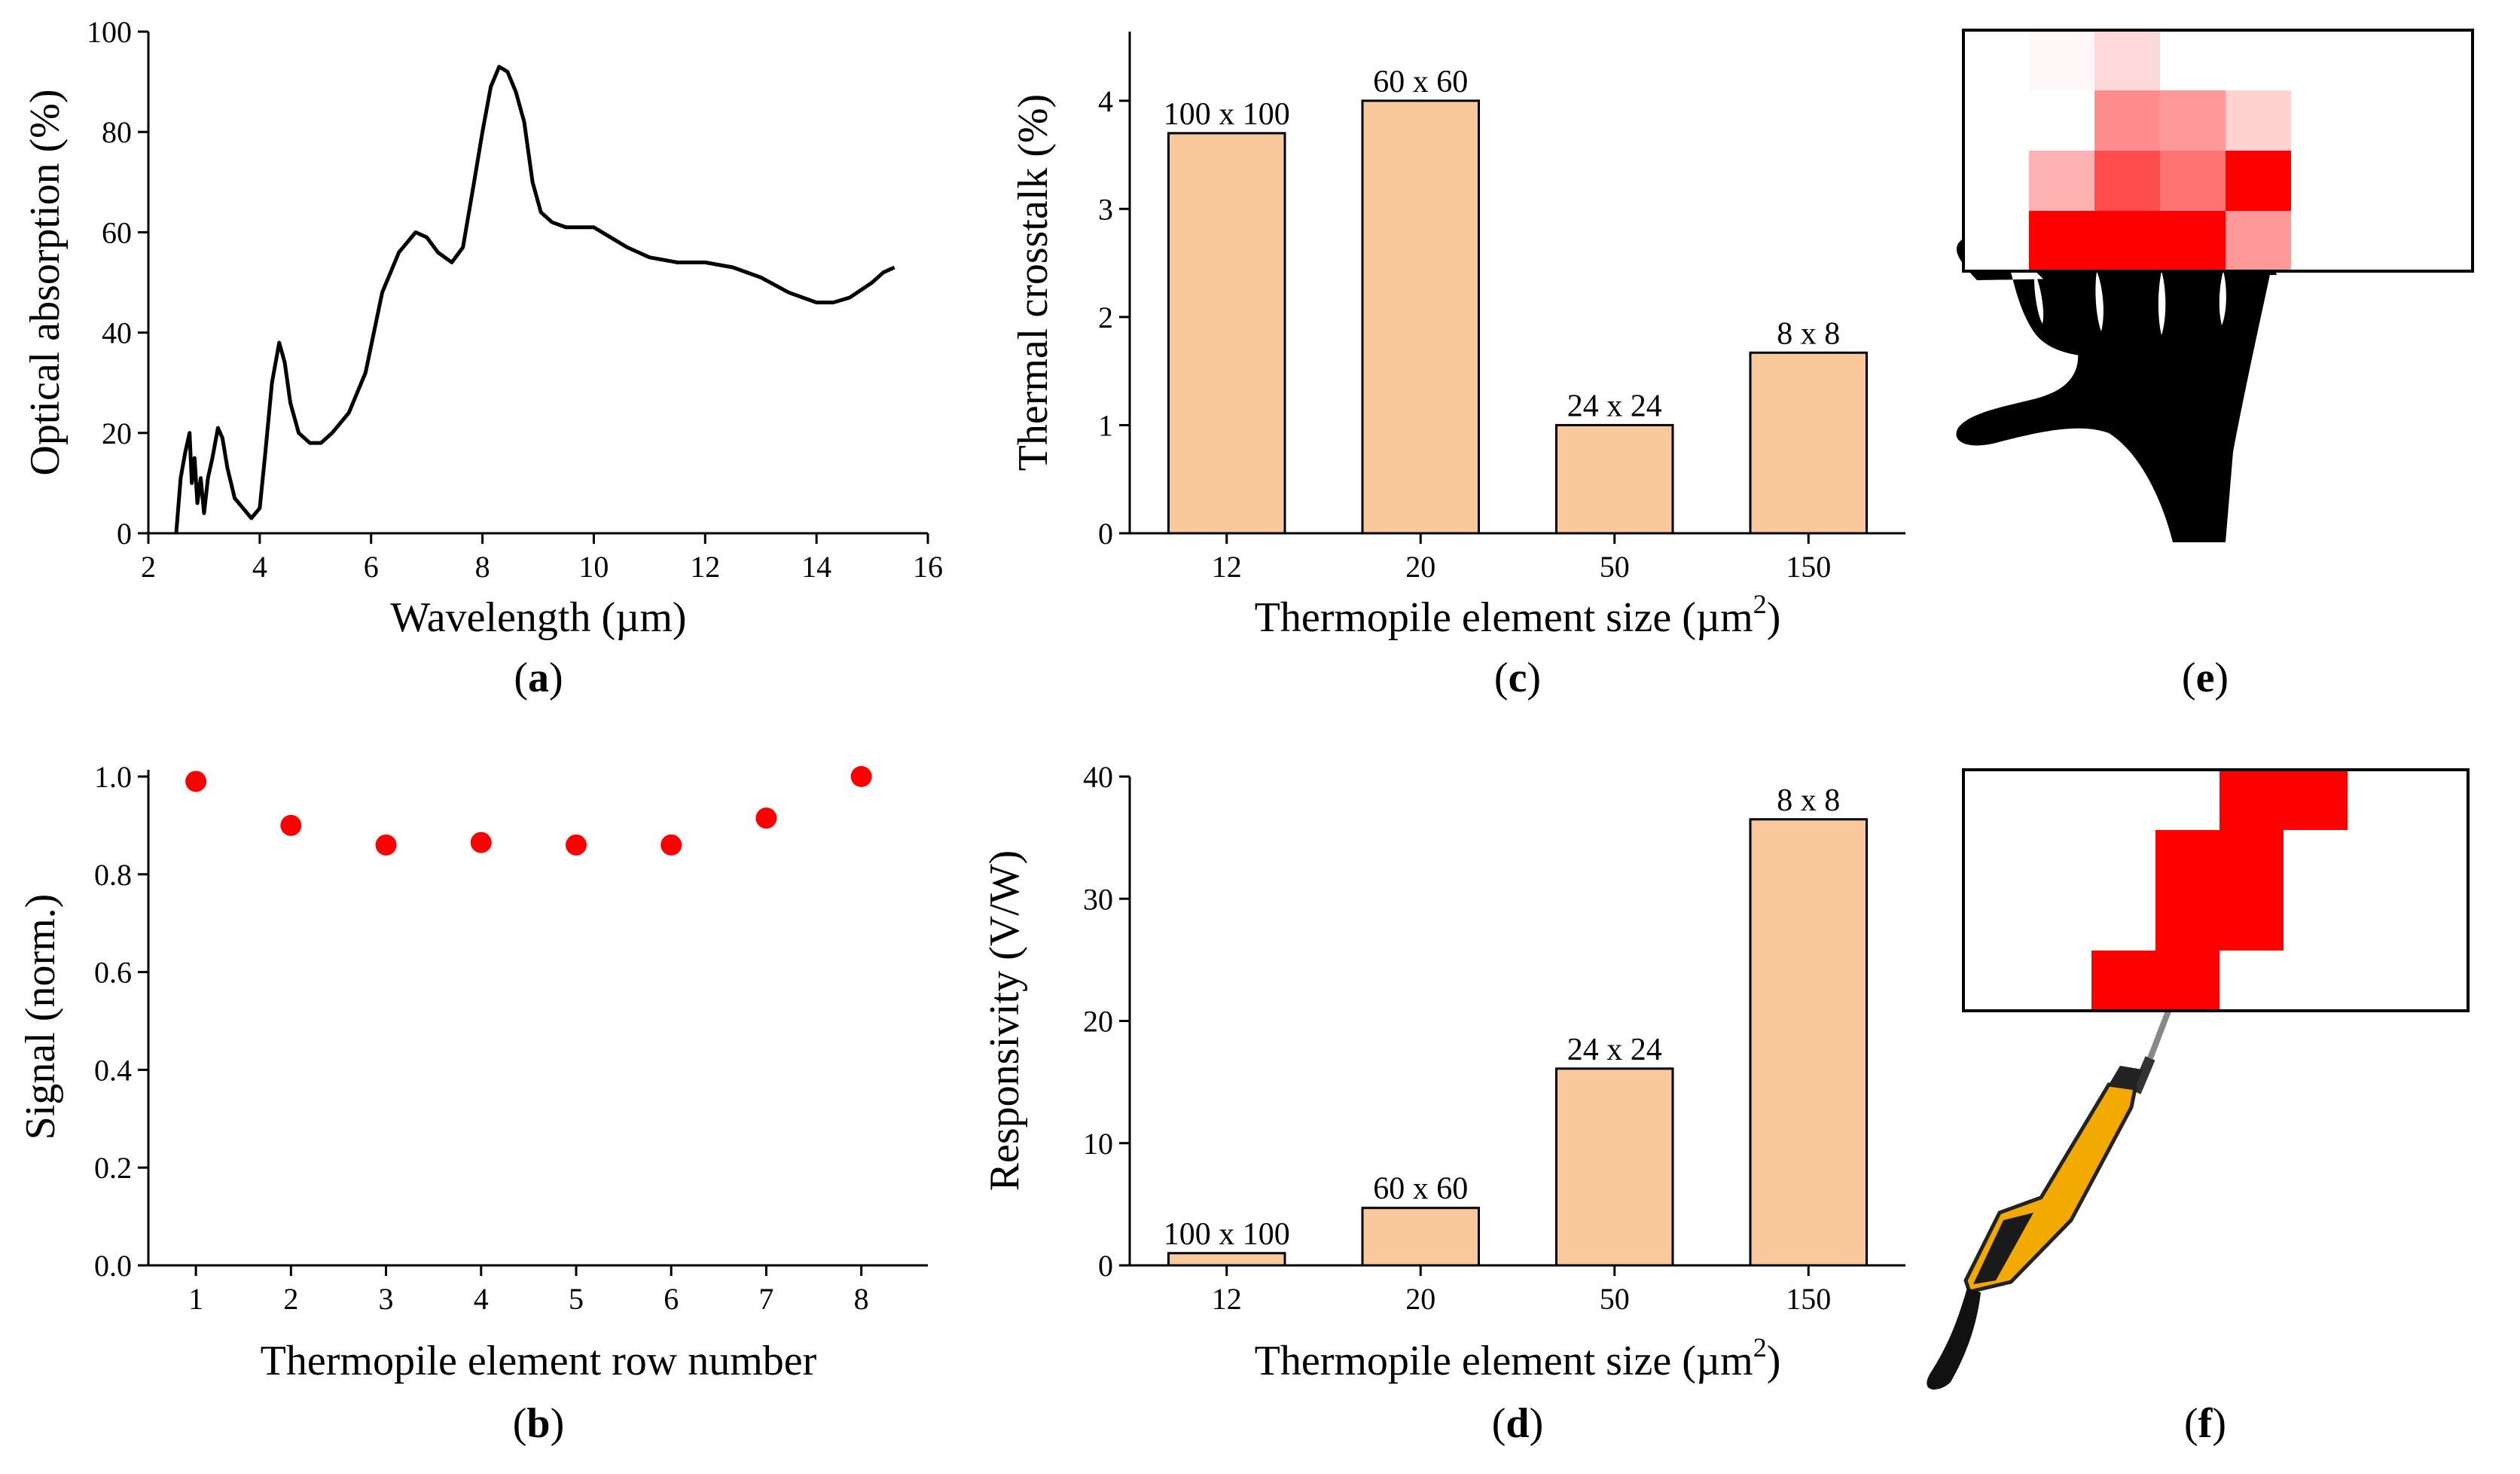 The width and height of the screenshot is (2520, 1474). What do you see at coordinates (40, 1017) in the screenshot?
I see `chart-b-ylabel: Signal (norm.)` at bounding box center [40, 1017].